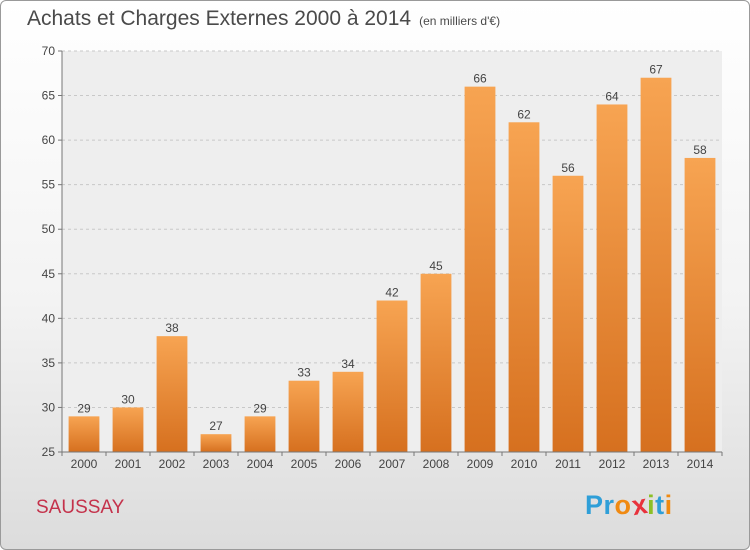 This screenshot has width=750, height=550. I want to click on bar-2014, so click(700, 304).